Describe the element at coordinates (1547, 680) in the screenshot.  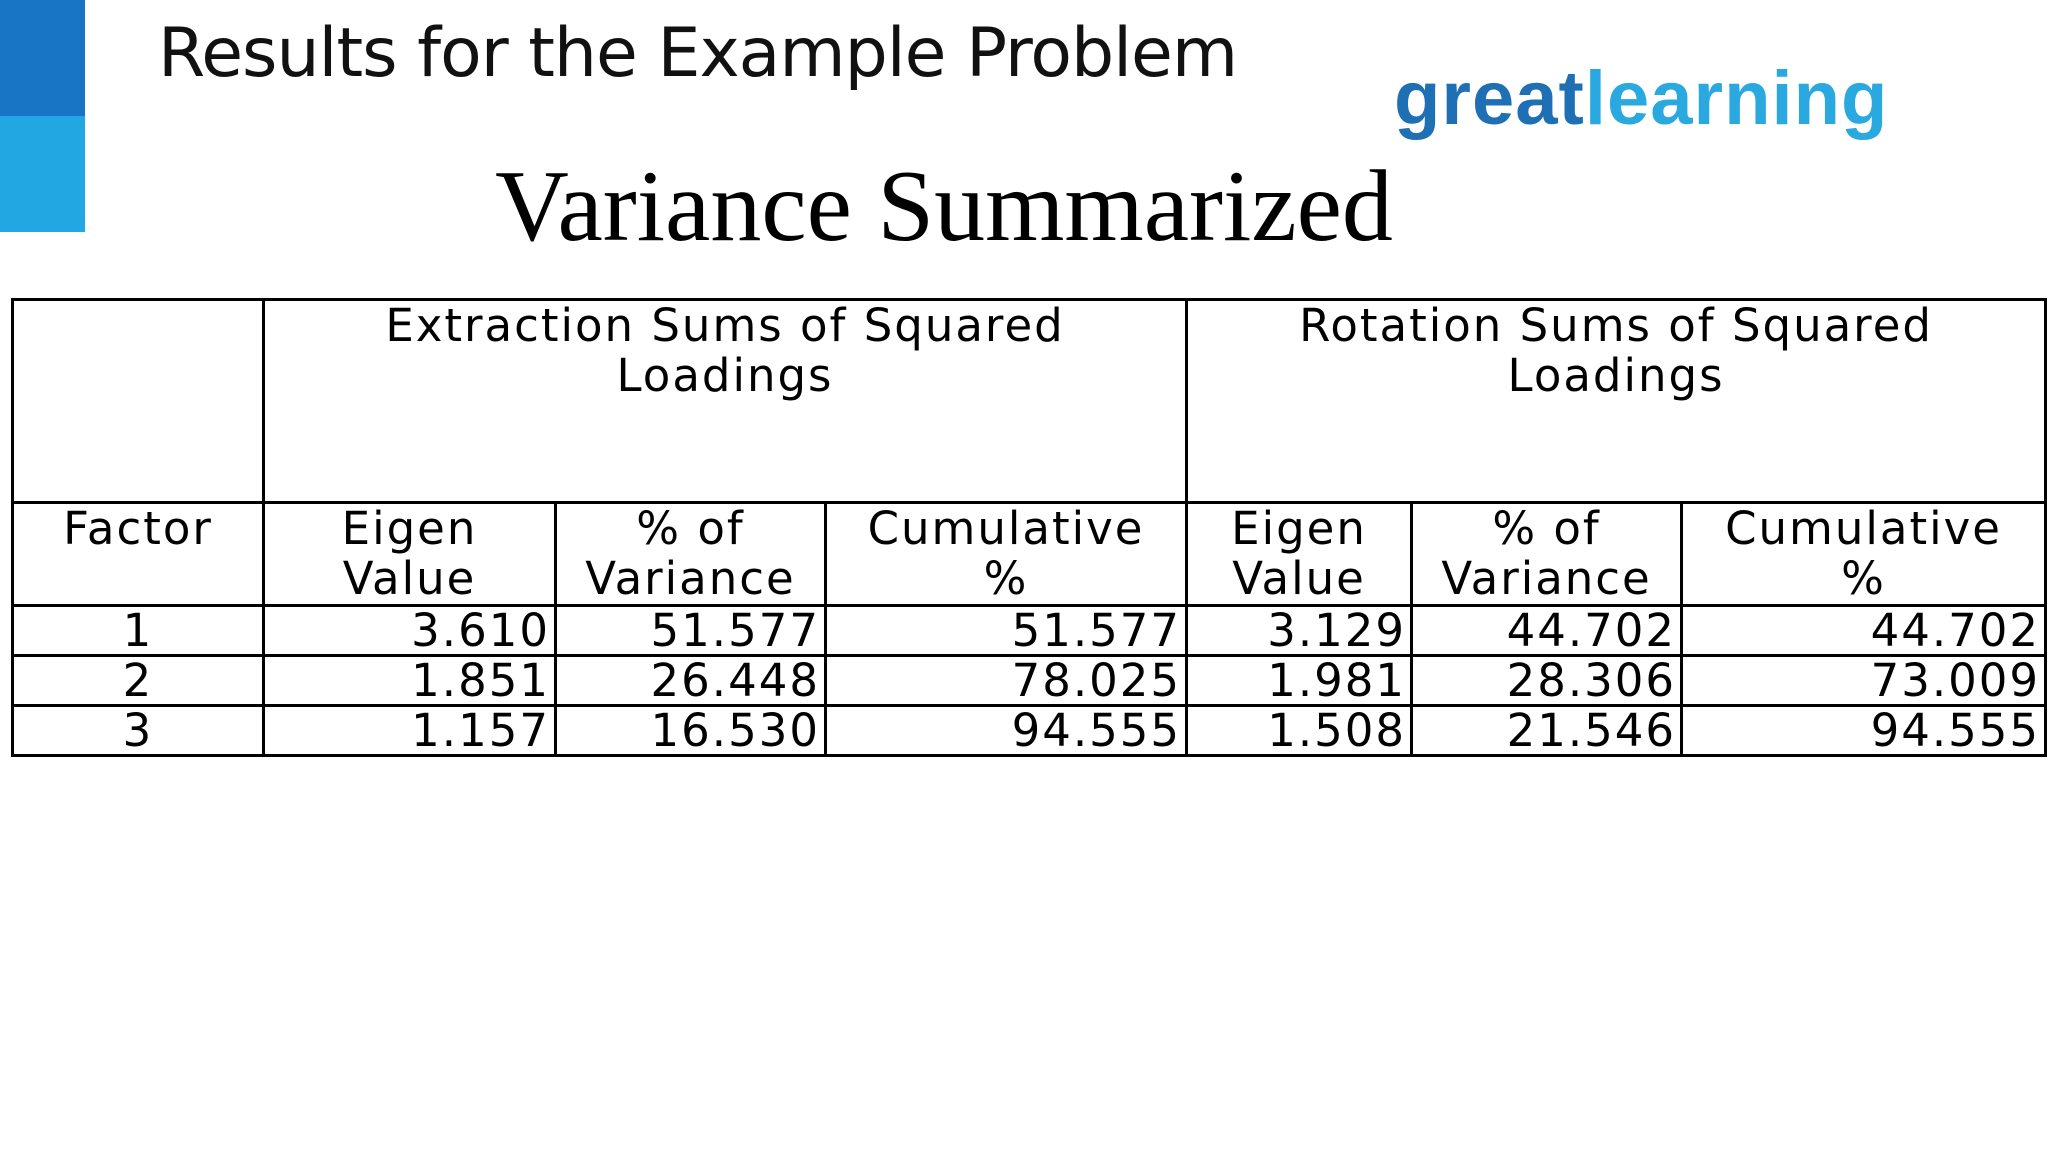
I see `table-cell: 28.306` at that location.